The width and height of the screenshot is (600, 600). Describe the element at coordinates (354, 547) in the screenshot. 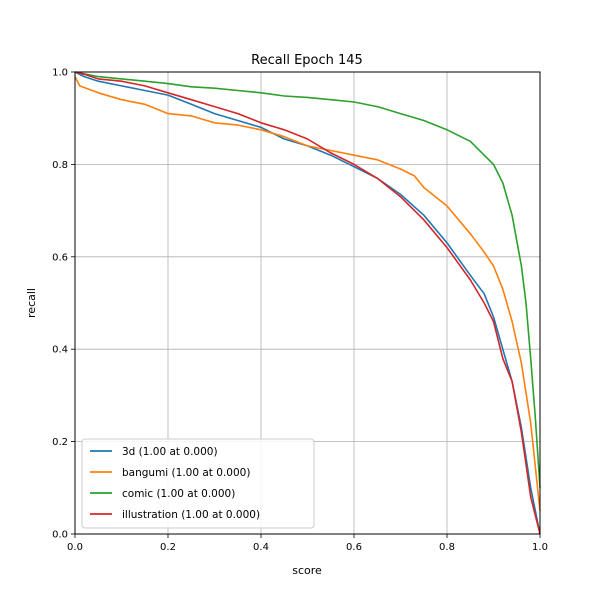

I see `x-tick-label: 0.6` at that location.